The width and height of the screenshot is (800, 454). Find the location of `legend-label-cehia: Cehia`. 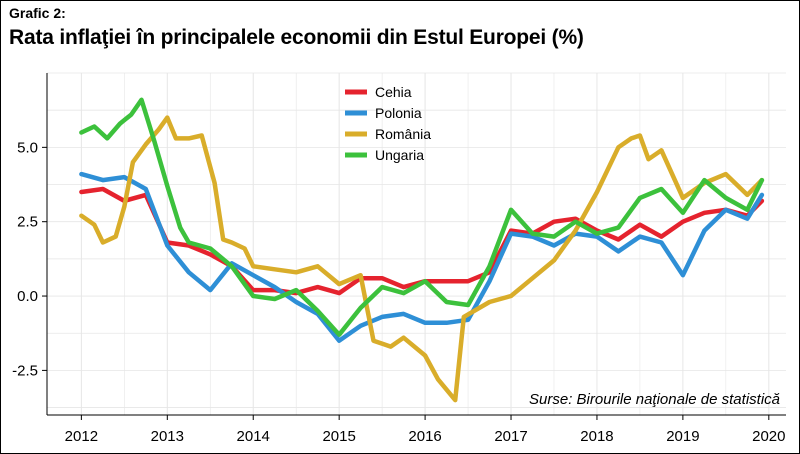

legend-label-cehia: Cehia is located at coordinates (393, 92).